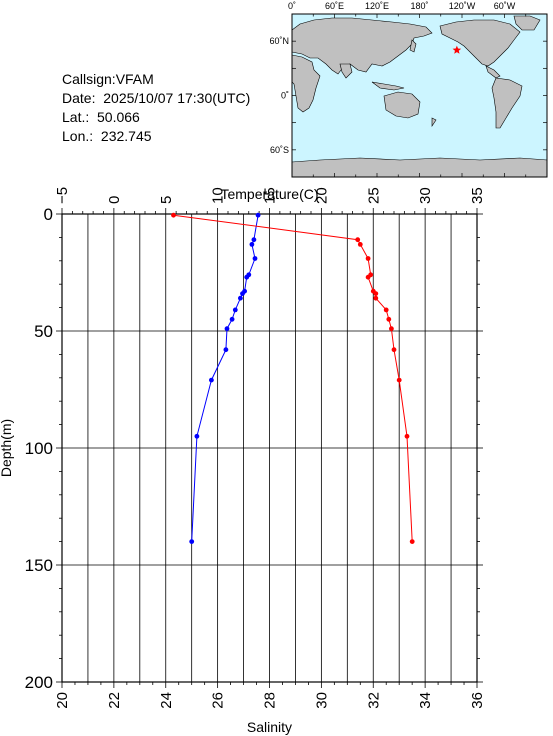 This screenshot has height=736, width=553. Describe the element at coordinates (218, 195) in the screenshot. I see `temperature-tick-label: 10` at that location.